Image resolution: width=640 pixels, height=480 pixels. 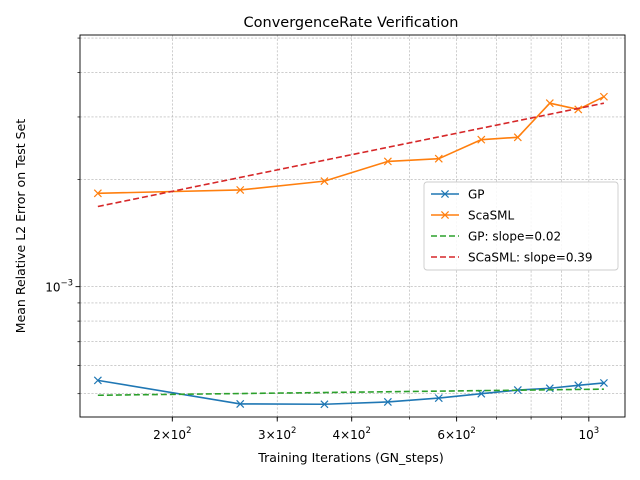 I want to click on y-tick-label: 10−3, so click(x=59, y=287).